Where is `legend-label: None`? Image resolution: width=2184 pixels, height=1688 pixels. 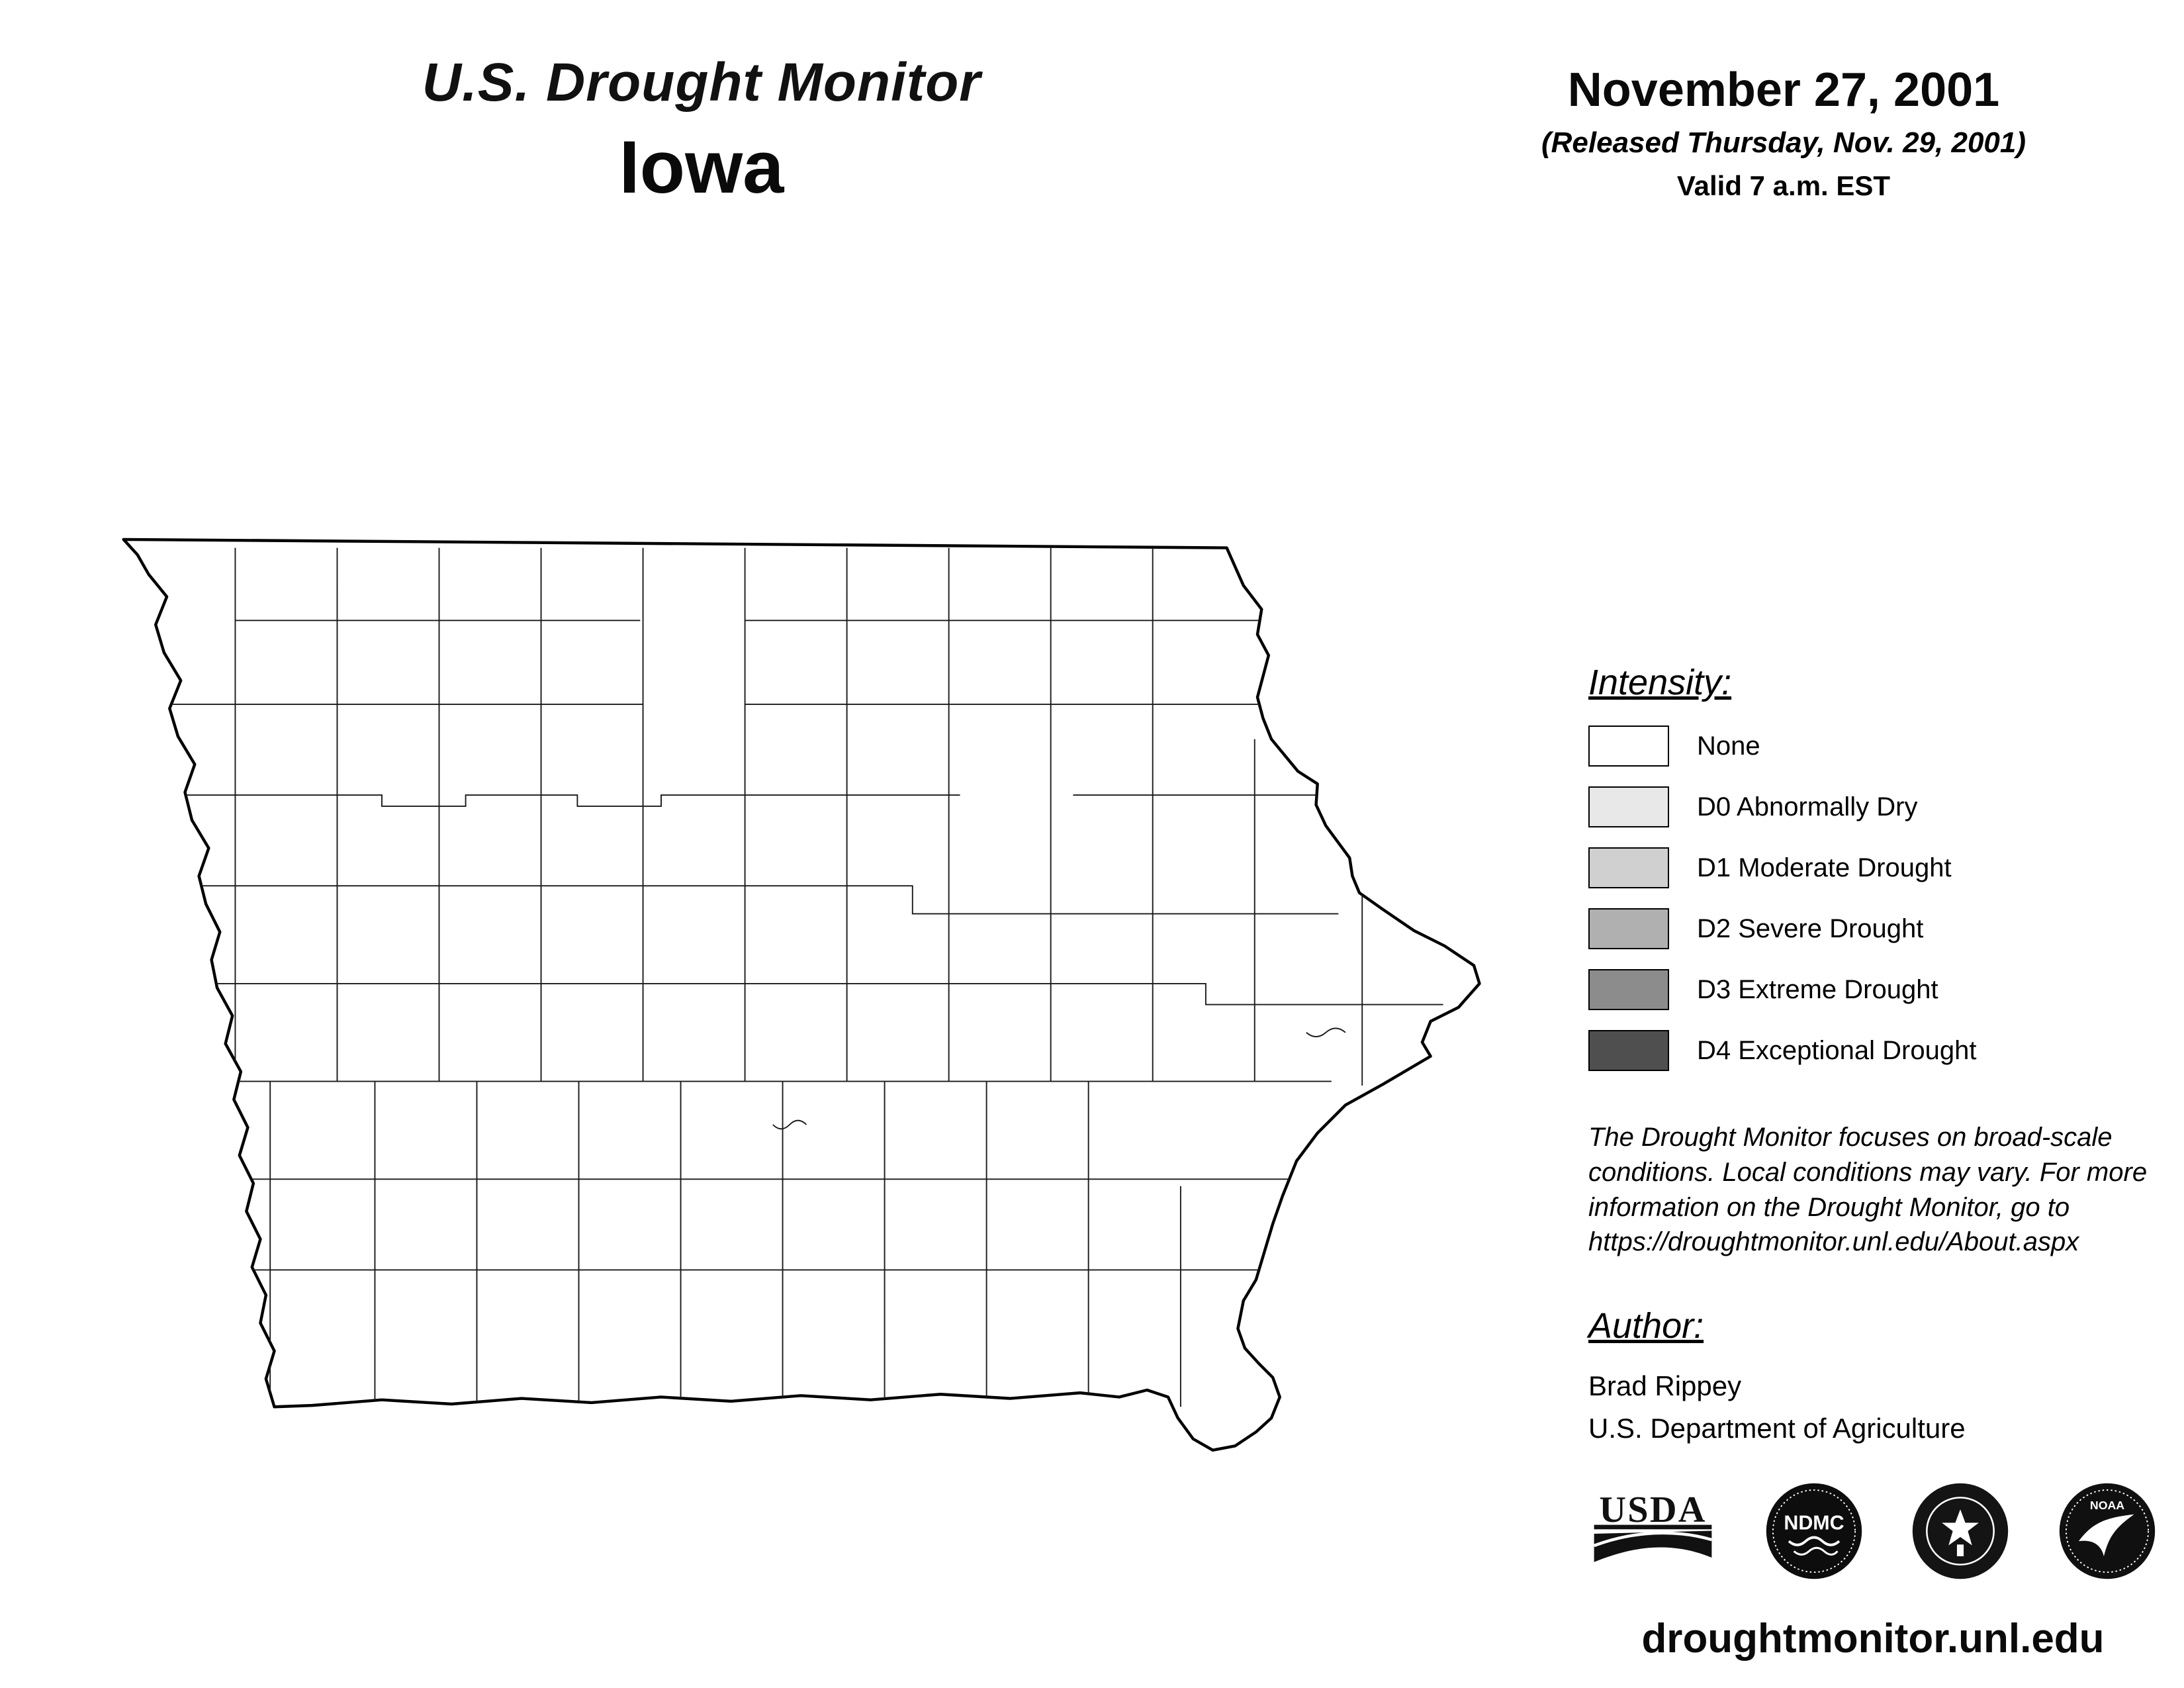 legend-label: None is located at coordinates (1729, 746).